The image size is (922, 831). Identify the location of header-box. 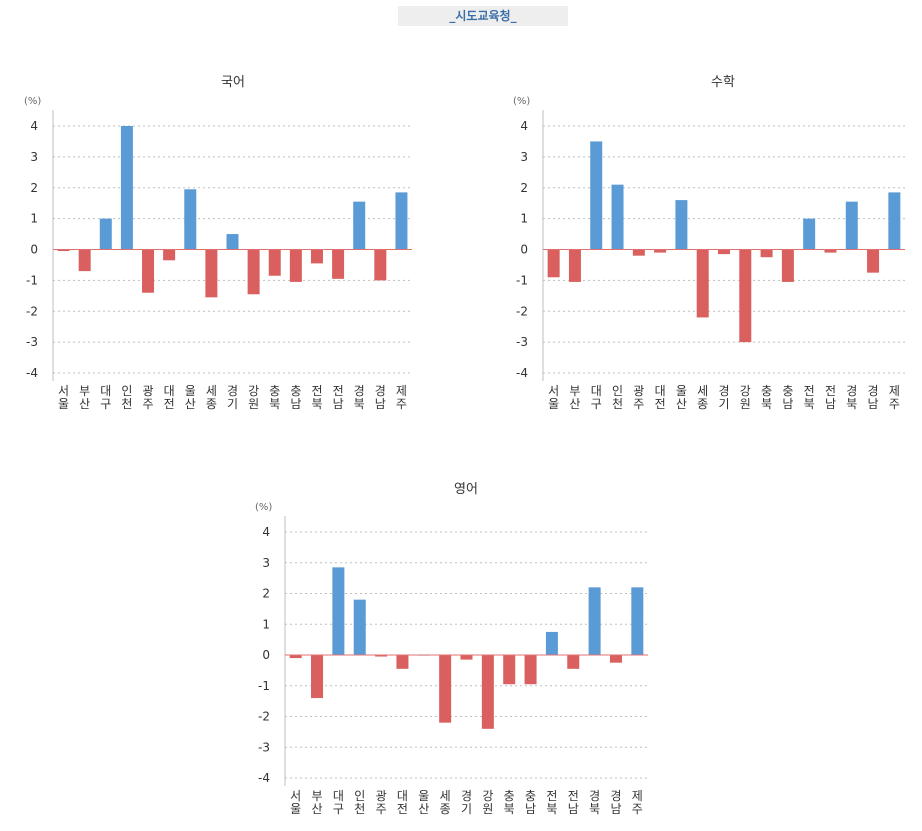
(483, 16).